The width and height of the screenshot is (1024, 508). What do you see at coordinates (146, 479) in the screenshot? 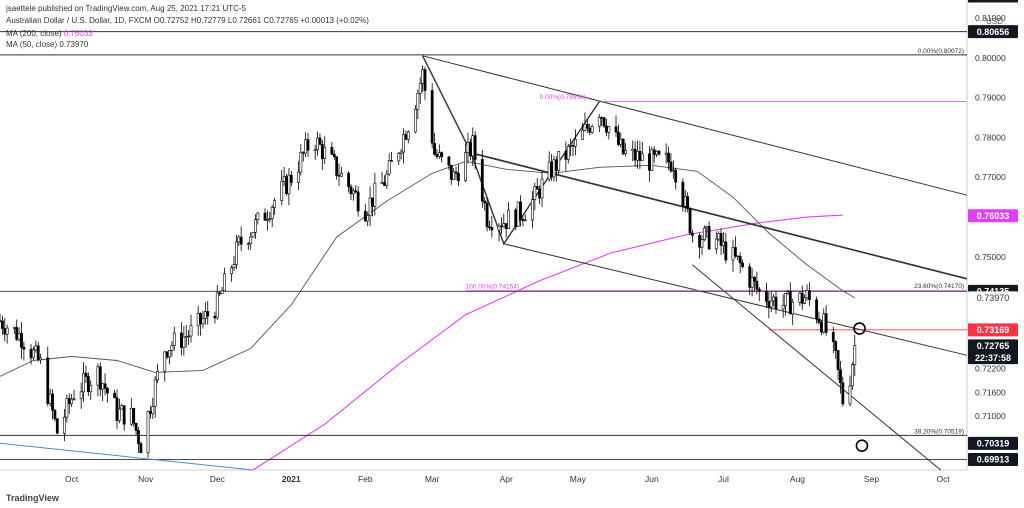
I see `x-tick-label: Nov` at bounding box center [146, 479].